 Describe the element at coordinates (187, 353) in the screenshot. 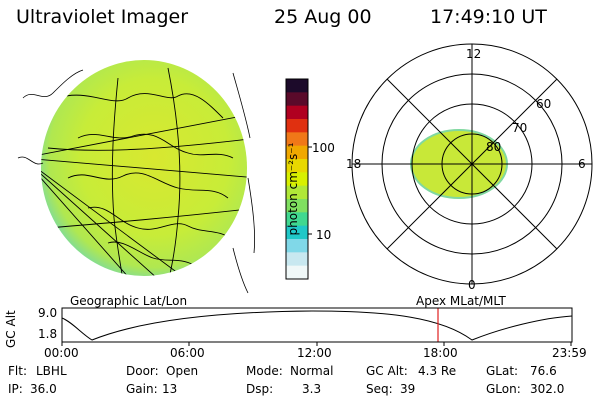

I see `altitude-xtick-1: 06:00` at that location.